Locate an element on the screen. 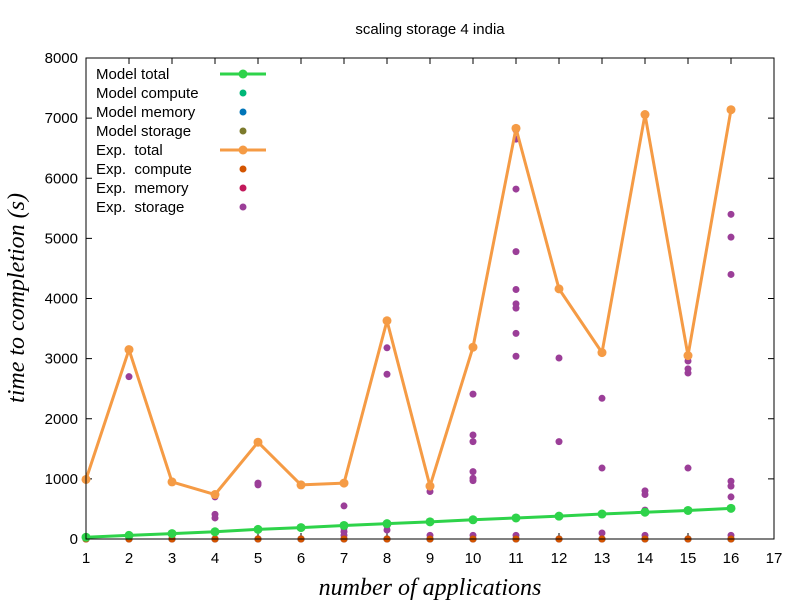 The image size is (800, 600). x-tick-label: 3 is located at coordinates (172, 558).